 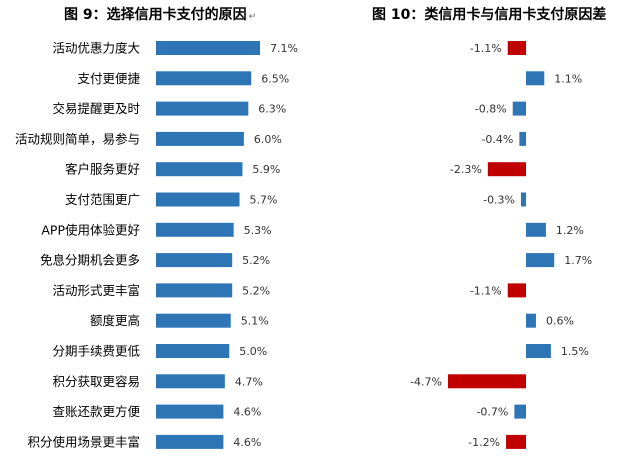 I want to click on right-value-label: 1.7%, so click(x=578, y=260).